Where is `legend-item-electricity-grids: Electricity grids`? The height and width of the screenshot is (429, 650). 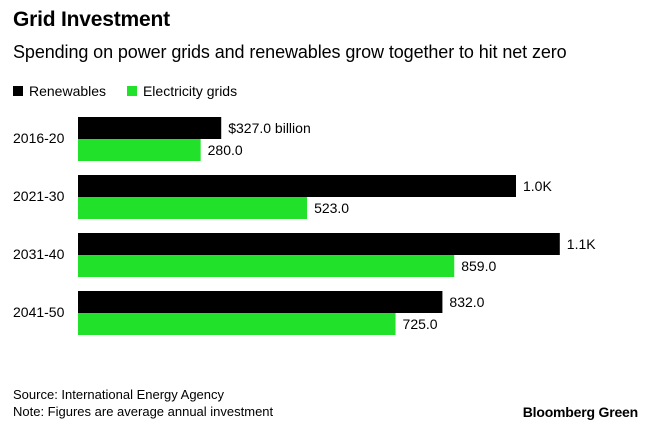 legend-item-electricity-grids: Electricity grids is located at coordinates (182, 91).